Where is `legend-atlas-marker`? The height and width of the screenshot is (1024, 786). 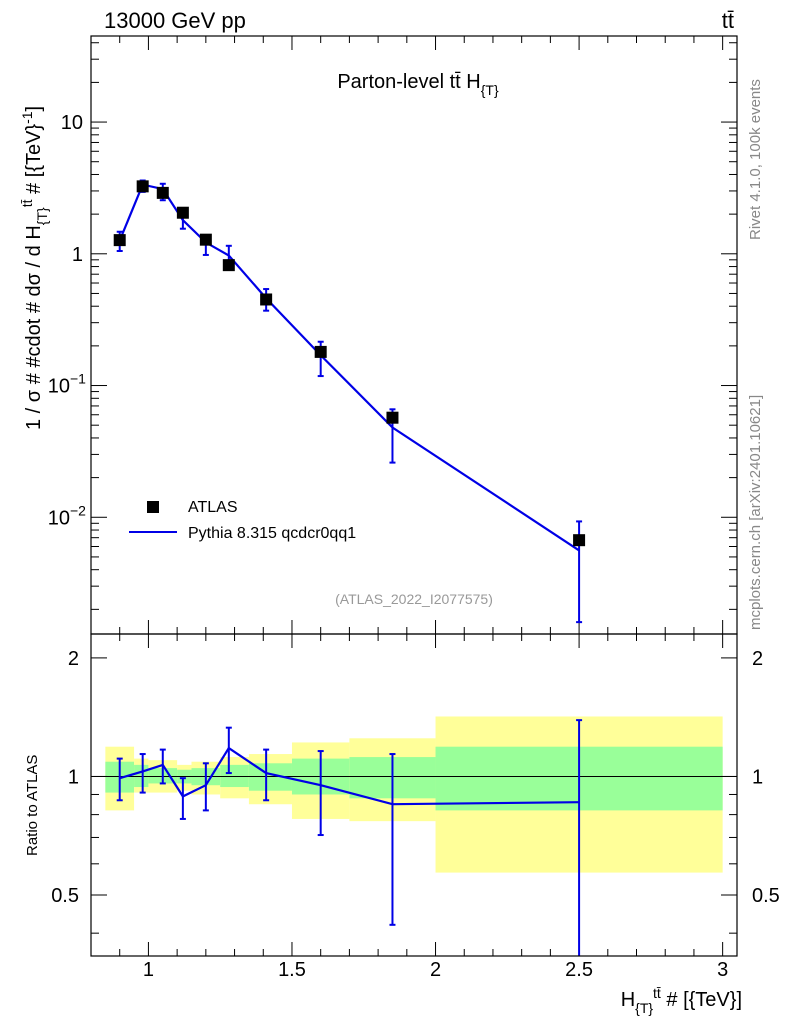
legend-atlas-marker is located at coordinates (153, 507).